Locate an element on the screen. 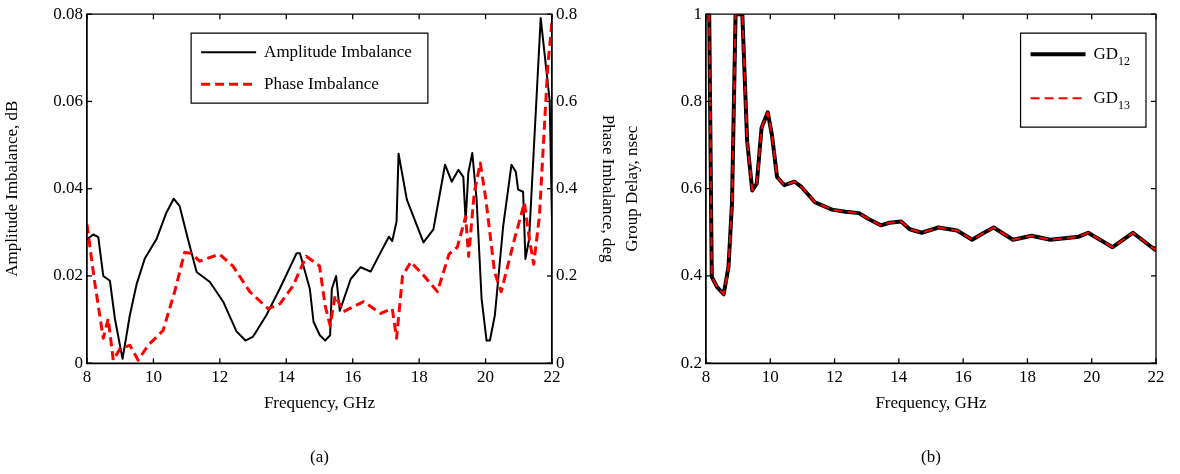  y-tick-label: 1 is located at coordinates (697, 13).